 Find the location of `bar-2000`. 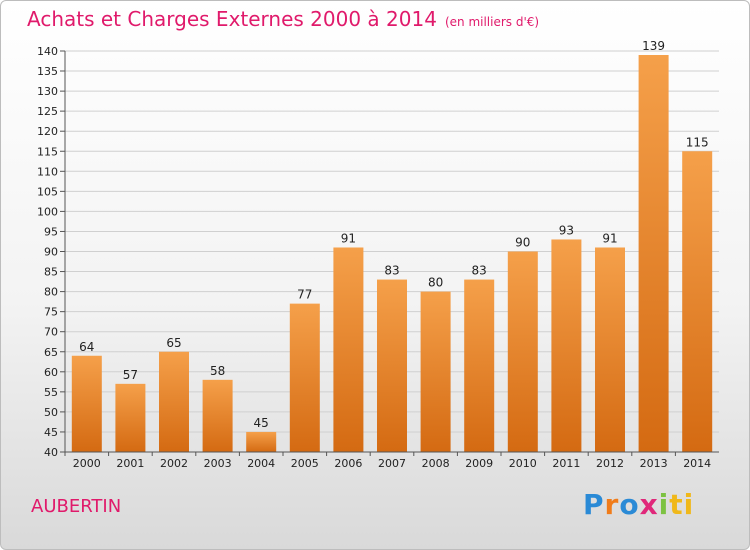

bar-2000 is located at coordinates (86, 403).